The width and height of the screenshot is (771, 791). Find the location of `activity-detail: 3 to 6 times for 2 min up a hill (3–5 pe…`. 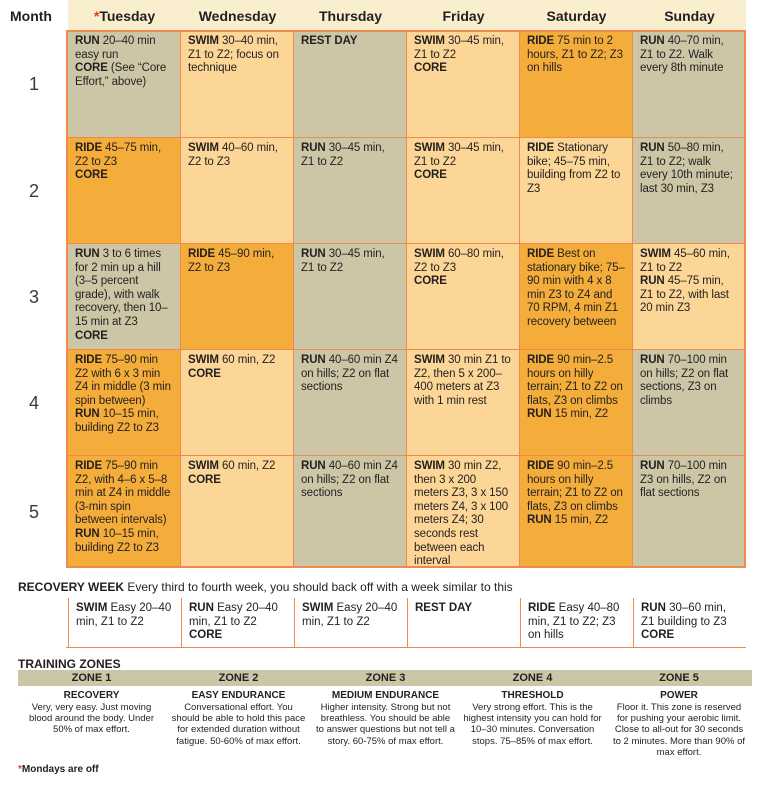

activity-detail: 3 to 6 times for 2 min up a hill (3–5 pe… is located at coordinates (121, 288).